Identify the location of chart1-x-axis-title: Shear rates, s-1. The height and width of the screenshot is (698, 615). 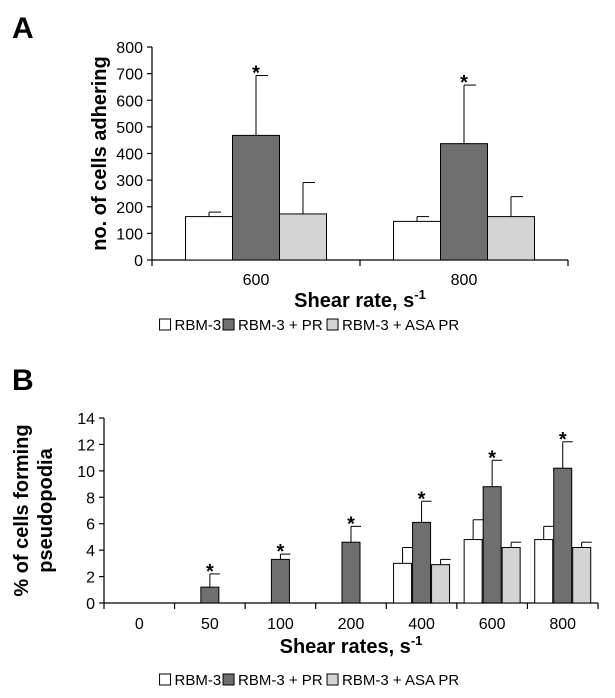
(351, 645).